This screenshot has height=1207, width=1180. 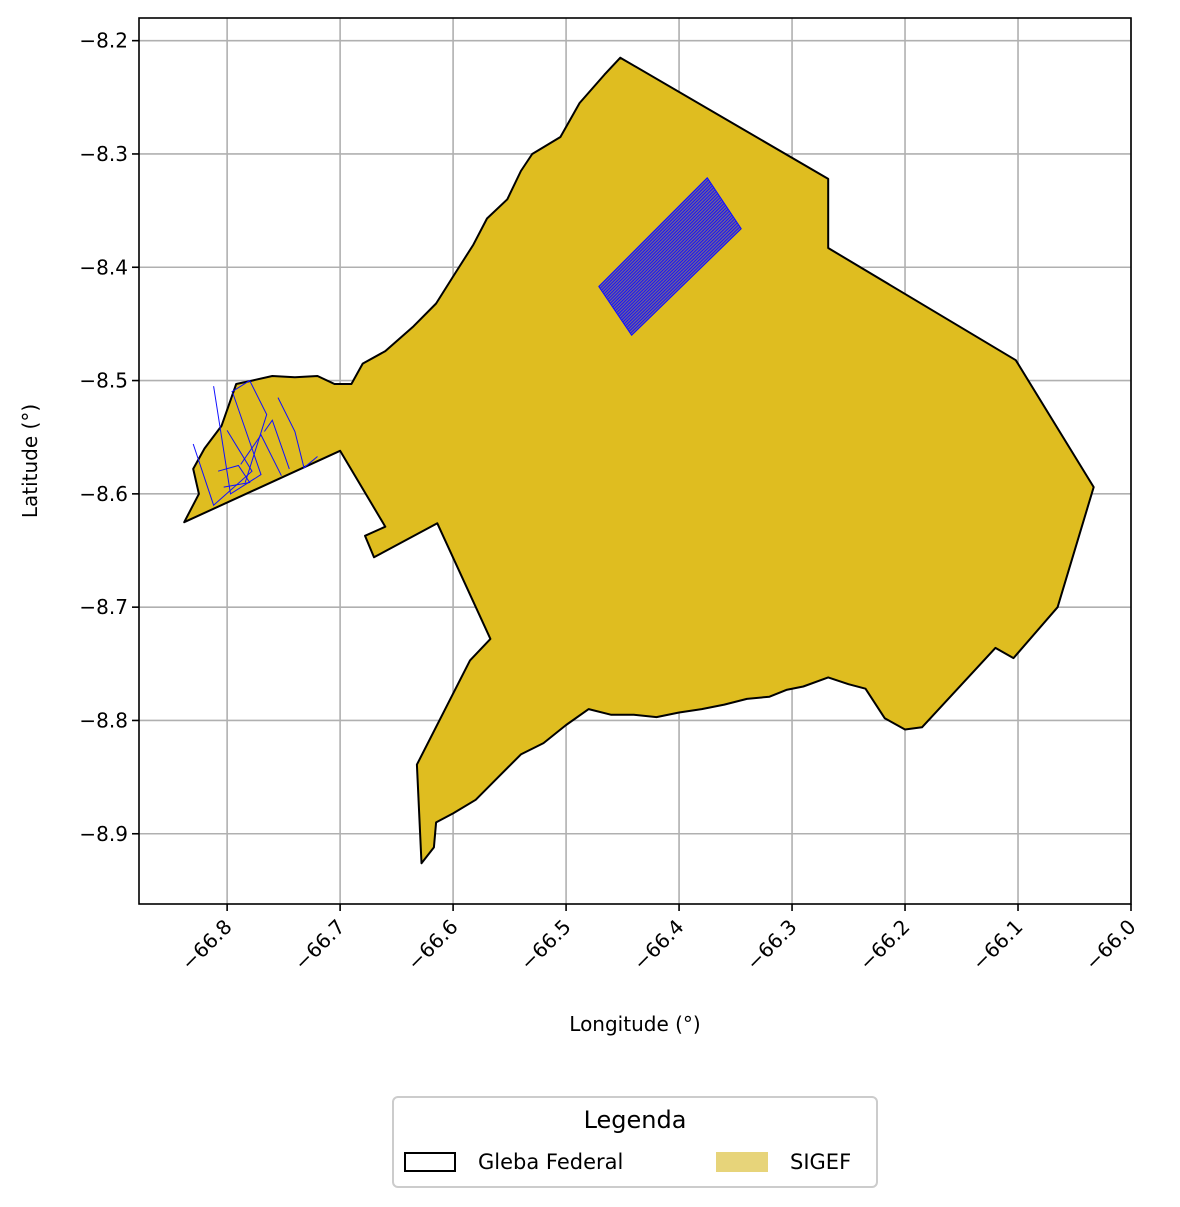 I want to click on y-tick-label-1: −8.3, so click(x=103, y=154).